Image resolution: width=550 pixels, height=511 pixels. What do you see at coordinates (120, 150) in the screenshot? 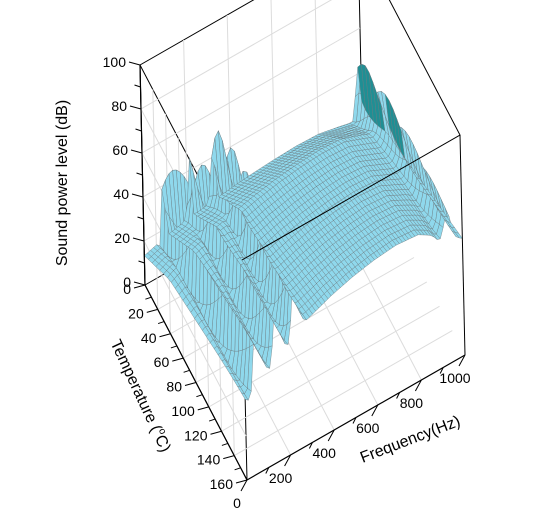
I see `z-tick-label: 60` at bounding box center [120, 150].